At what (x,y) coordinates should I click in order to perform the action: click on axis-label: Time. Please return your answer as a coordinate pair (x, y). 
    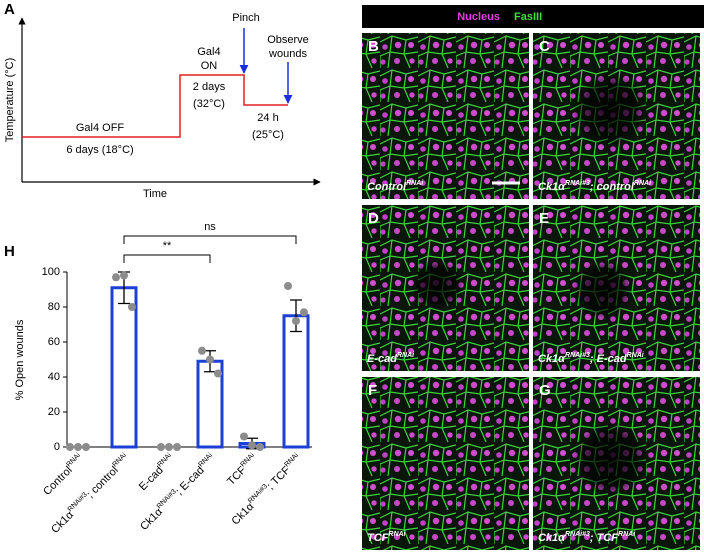
    Looking at the image, I should click on (155, 194).